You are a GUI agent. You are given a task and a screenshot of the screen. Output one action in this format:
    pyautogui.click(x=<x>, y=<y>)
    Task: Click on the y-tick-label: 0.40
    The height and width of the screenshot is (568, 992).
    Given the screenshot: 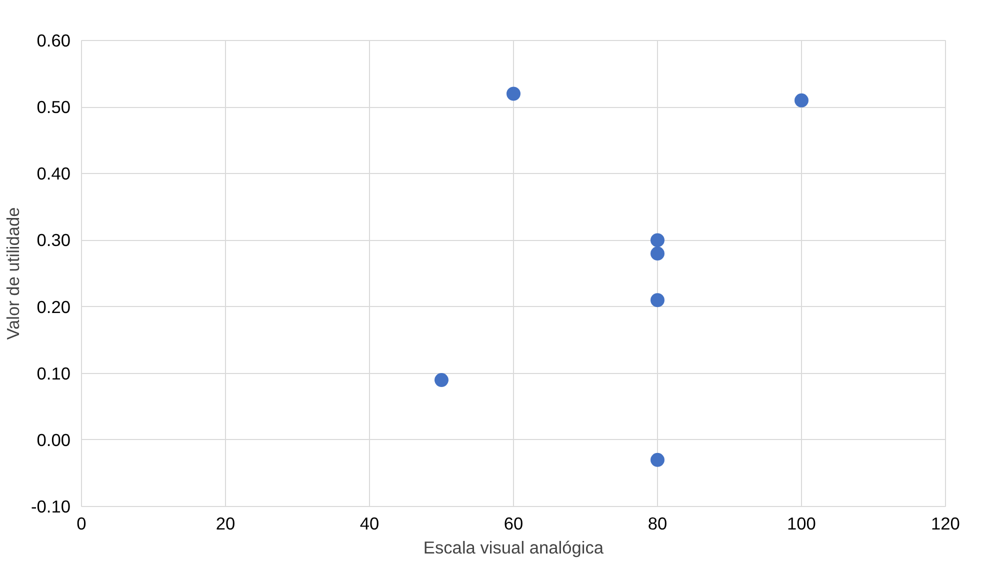 What is the action you would take?
    pyautogui.click(x=53, y=174)
    